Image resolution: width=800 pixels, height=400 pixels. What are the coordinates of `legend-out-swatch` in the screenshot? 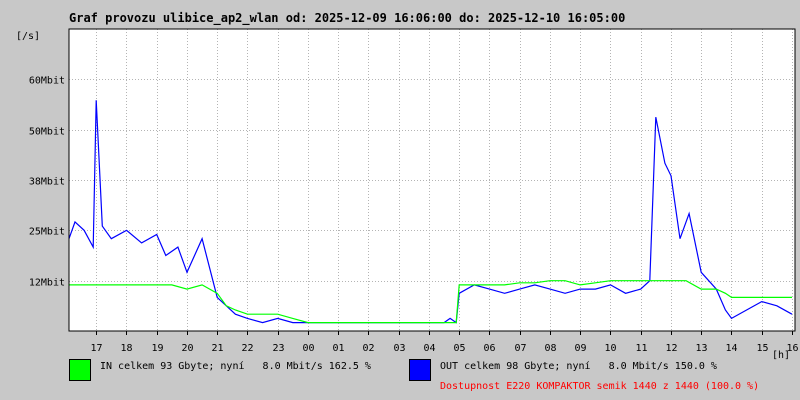 It's located at (420, 370).